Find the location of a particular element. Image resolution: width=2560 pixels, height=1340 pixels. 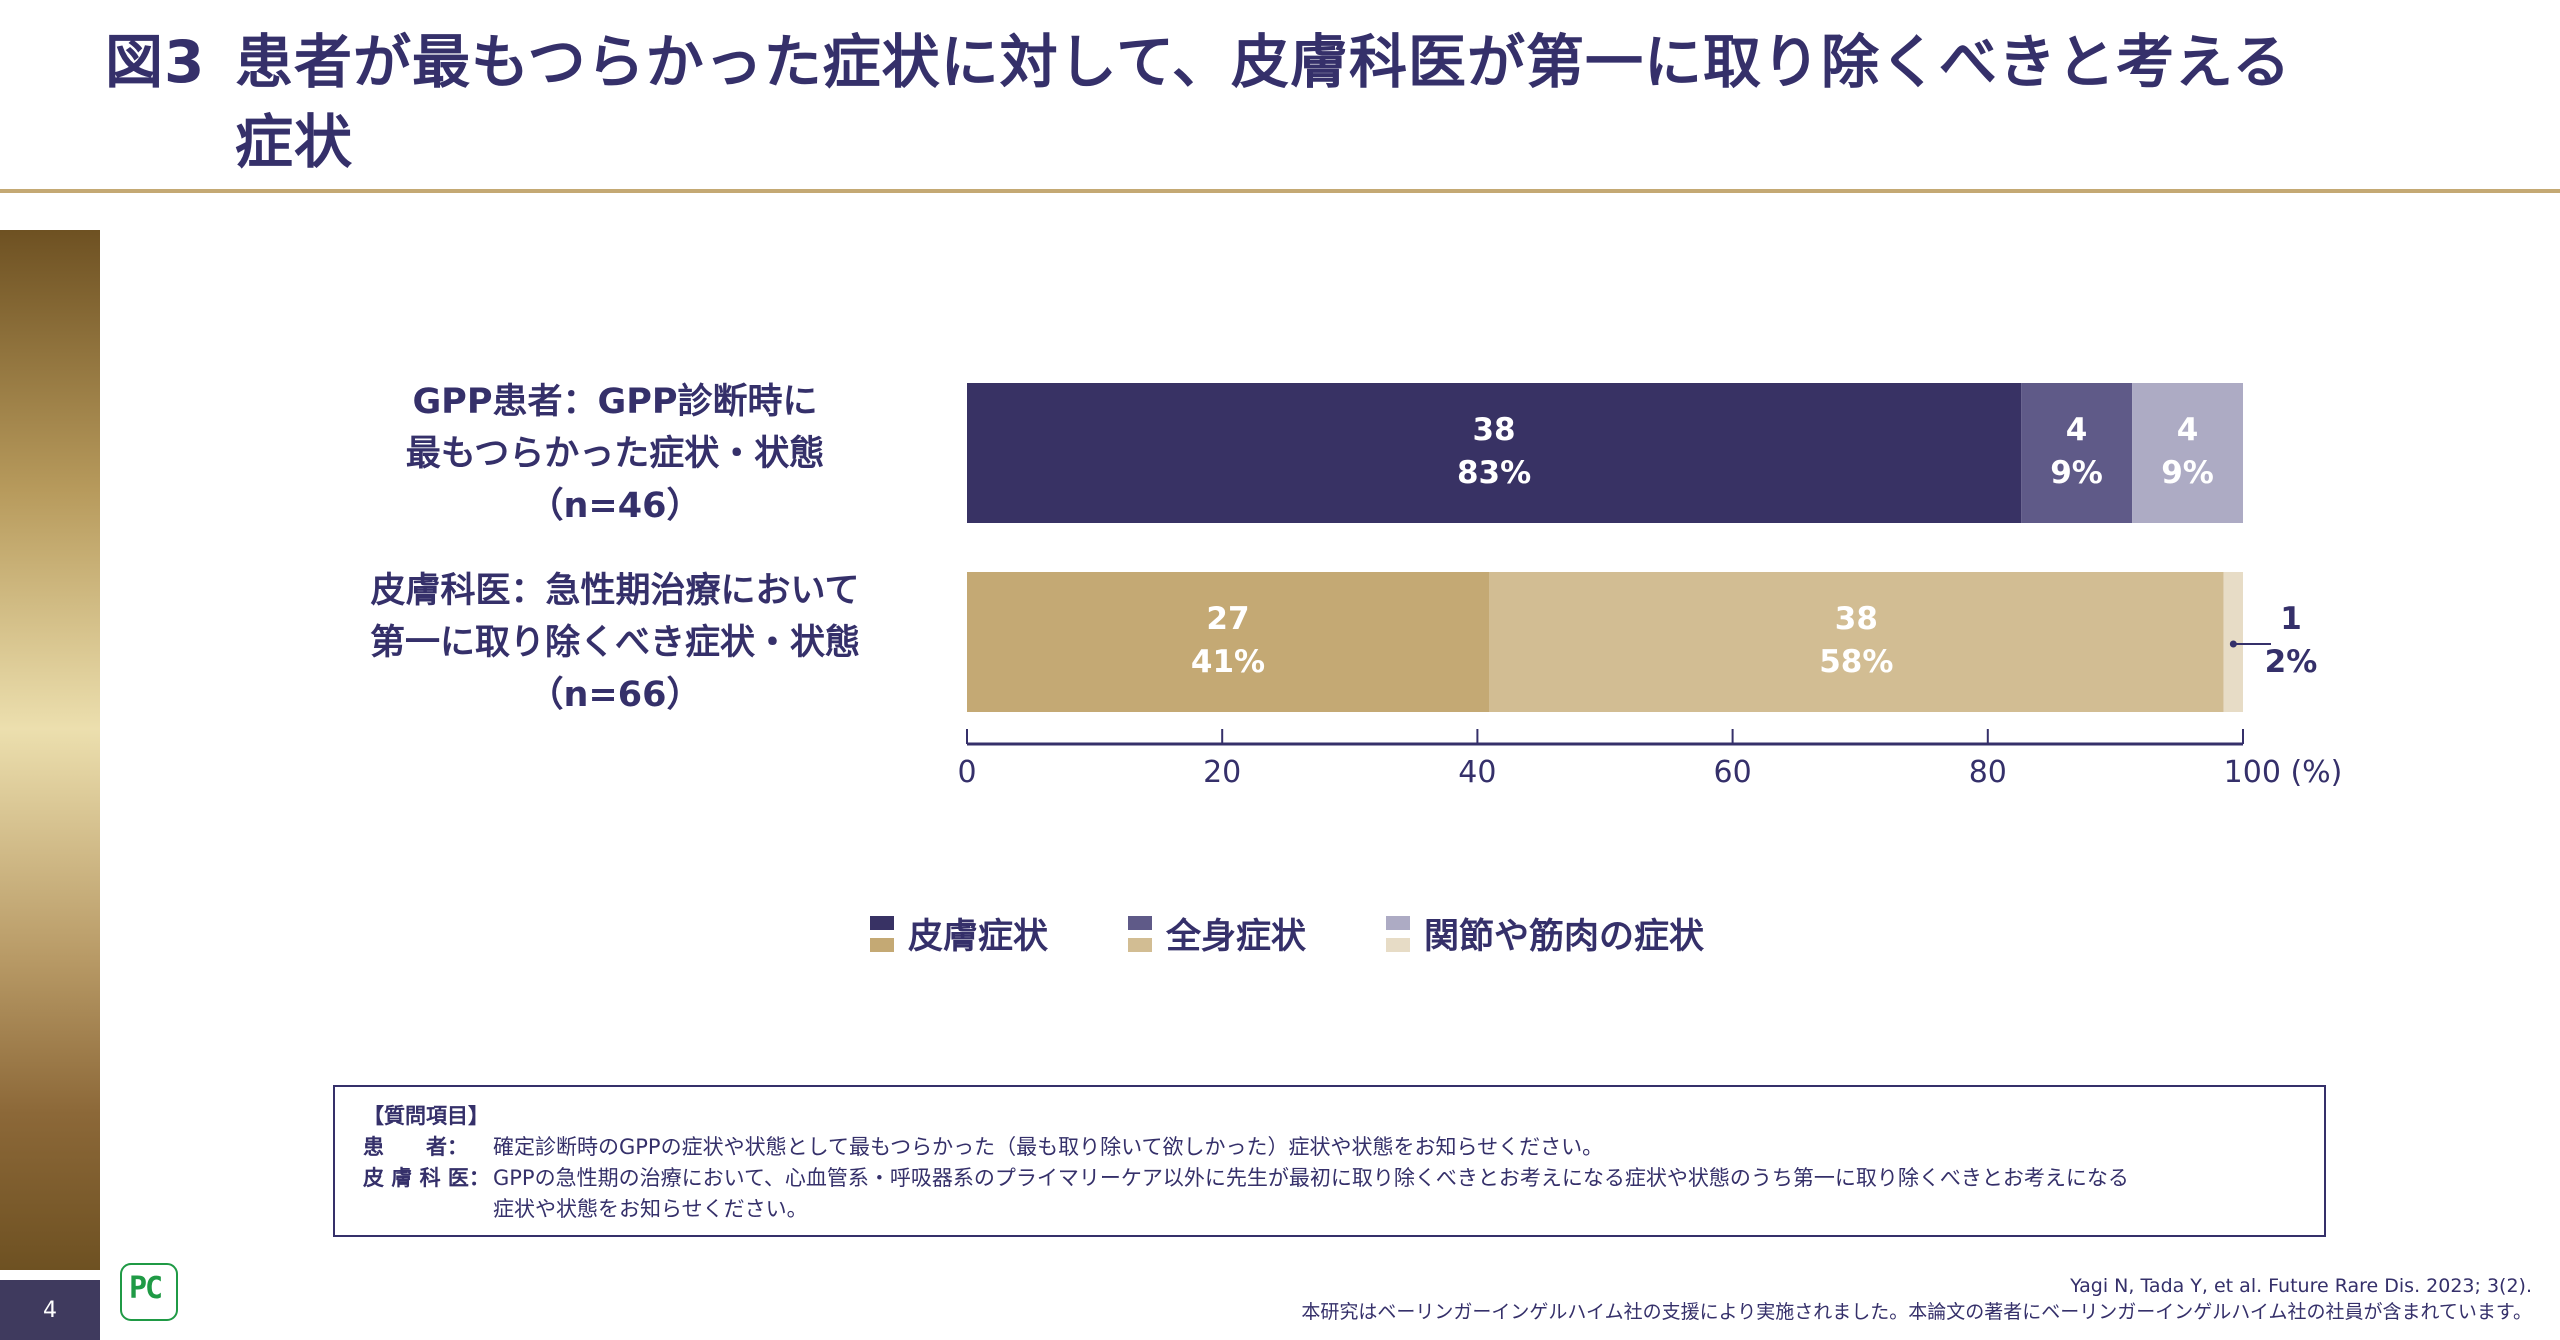

segment-percent-label: 2% is located at coordinates (2291, 662).